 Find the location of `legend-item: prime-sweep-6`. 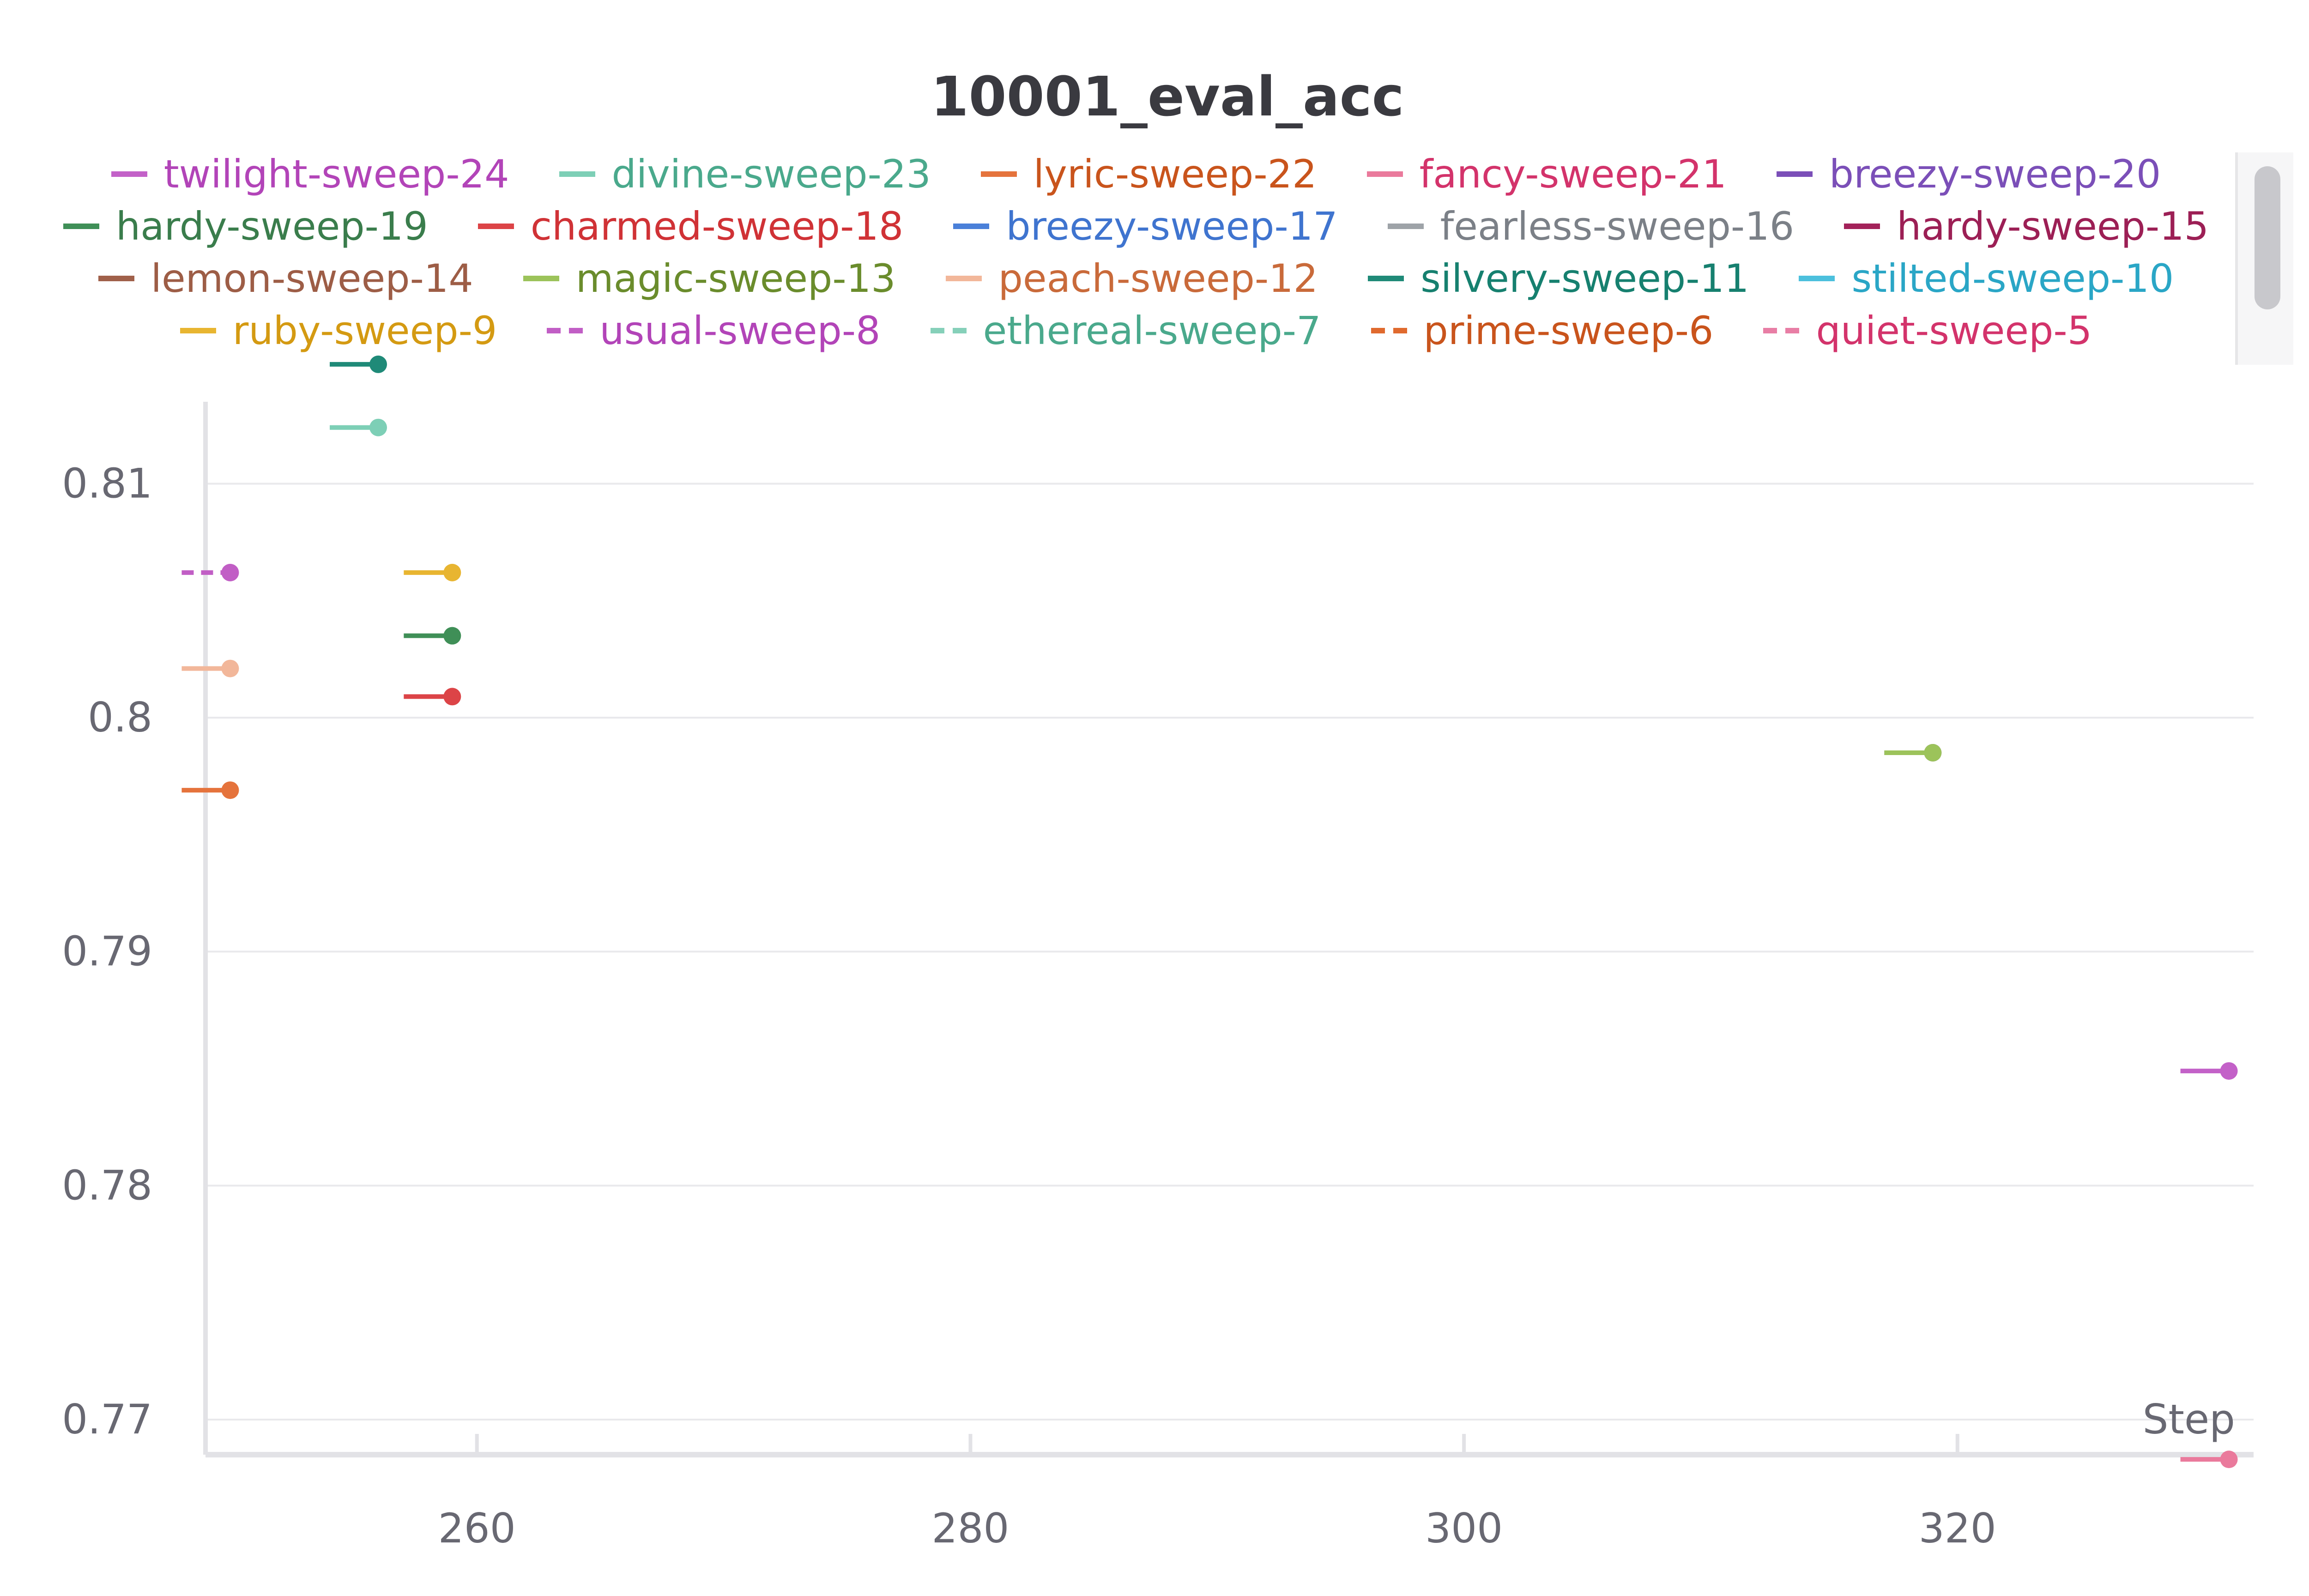

legend-item: prime-sweep-6 is located at coordinates (1543, 330).